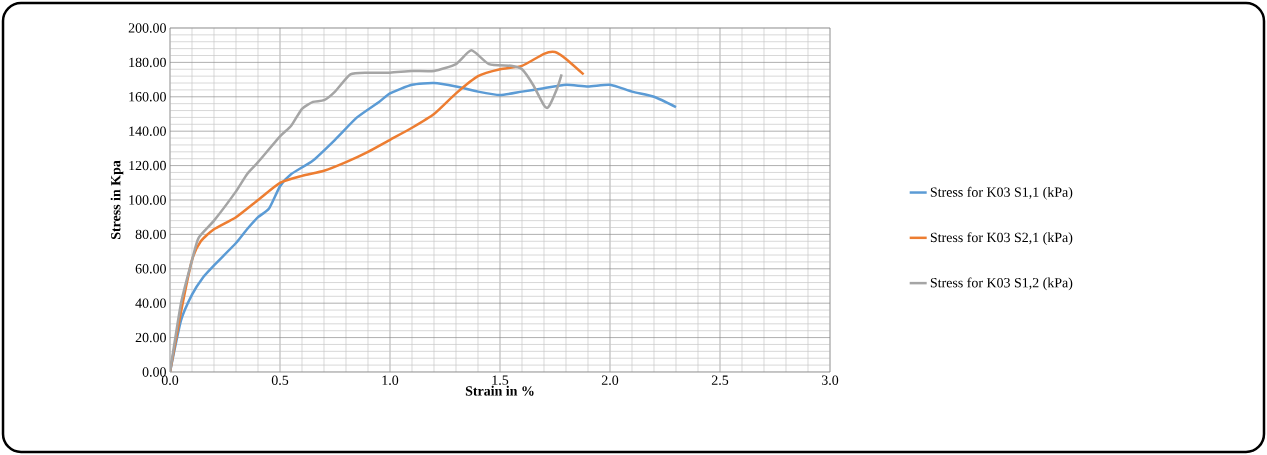 The image size is (1267, 455). Describe the element at coordinates (830, 380) in the screenshot. I see `x-tick-label: 3.0` at that location.